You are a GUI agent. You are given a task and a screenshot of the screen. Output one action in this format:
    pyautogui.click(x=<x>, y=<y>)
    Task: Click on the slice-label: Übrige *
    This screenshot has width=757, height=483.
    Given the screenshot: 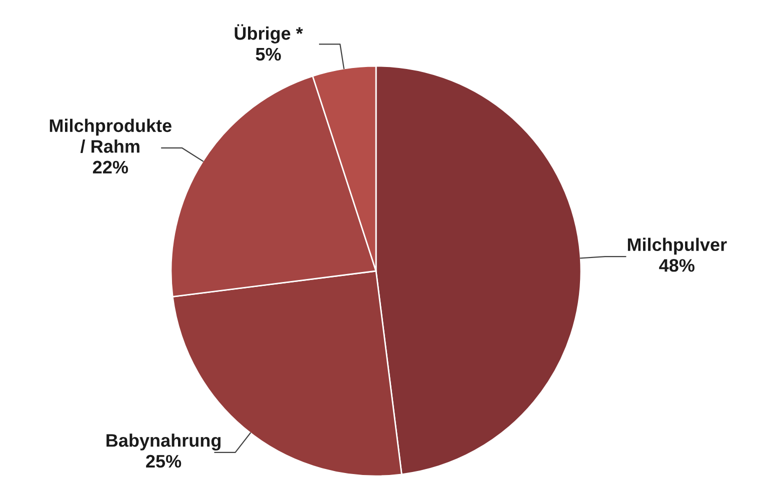 What is the action you would take?
    pyautogui.click(x=268, y=34)
    